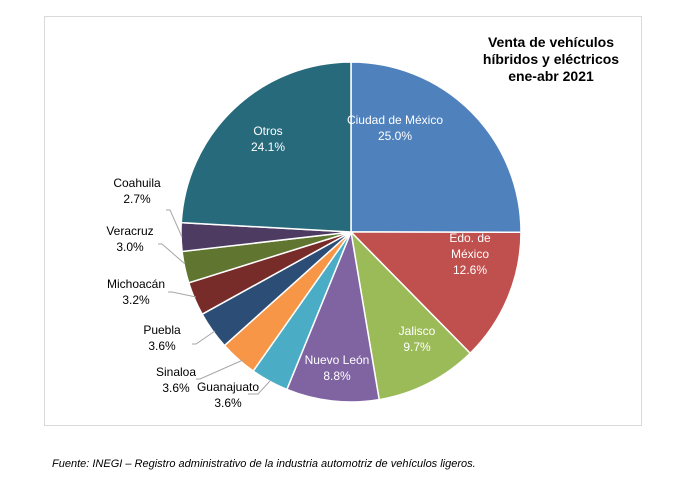 The width and height of the screenshot is (680, 481). What do you see at coordinates (136, 300) in the screenshot?
I see `slice-value-label-michoacan: 3.2%` at bounding box center [136, 300].